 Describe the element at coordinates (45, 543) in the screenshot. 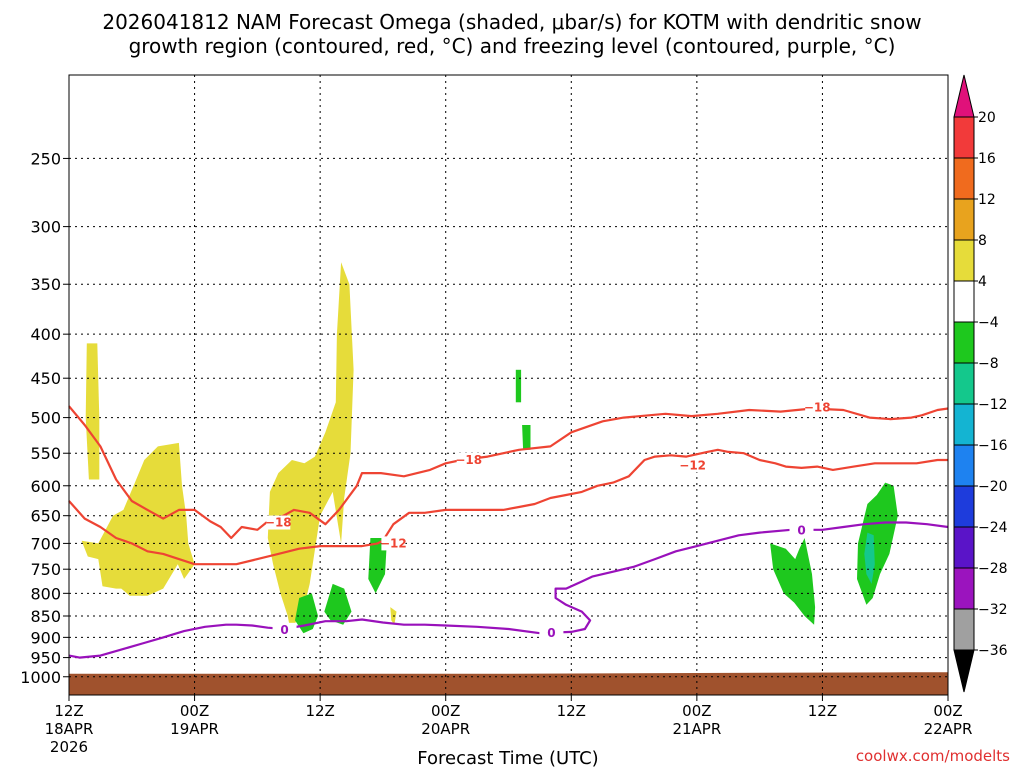

I see `y-tick-label-700: 700` at that location.